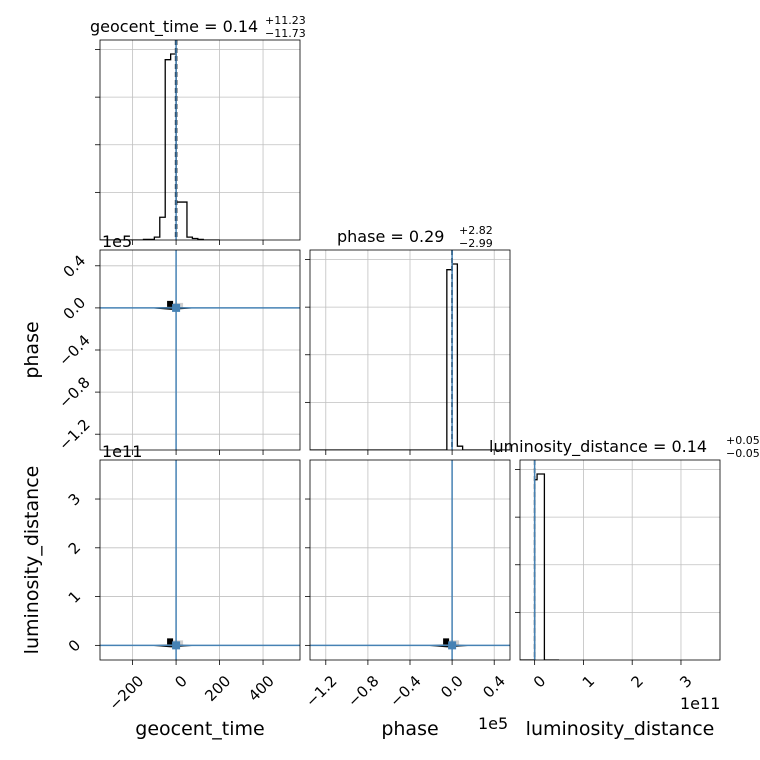  I want to click on title-luminosity-distance-upper: +0.05, so click(743, 440).